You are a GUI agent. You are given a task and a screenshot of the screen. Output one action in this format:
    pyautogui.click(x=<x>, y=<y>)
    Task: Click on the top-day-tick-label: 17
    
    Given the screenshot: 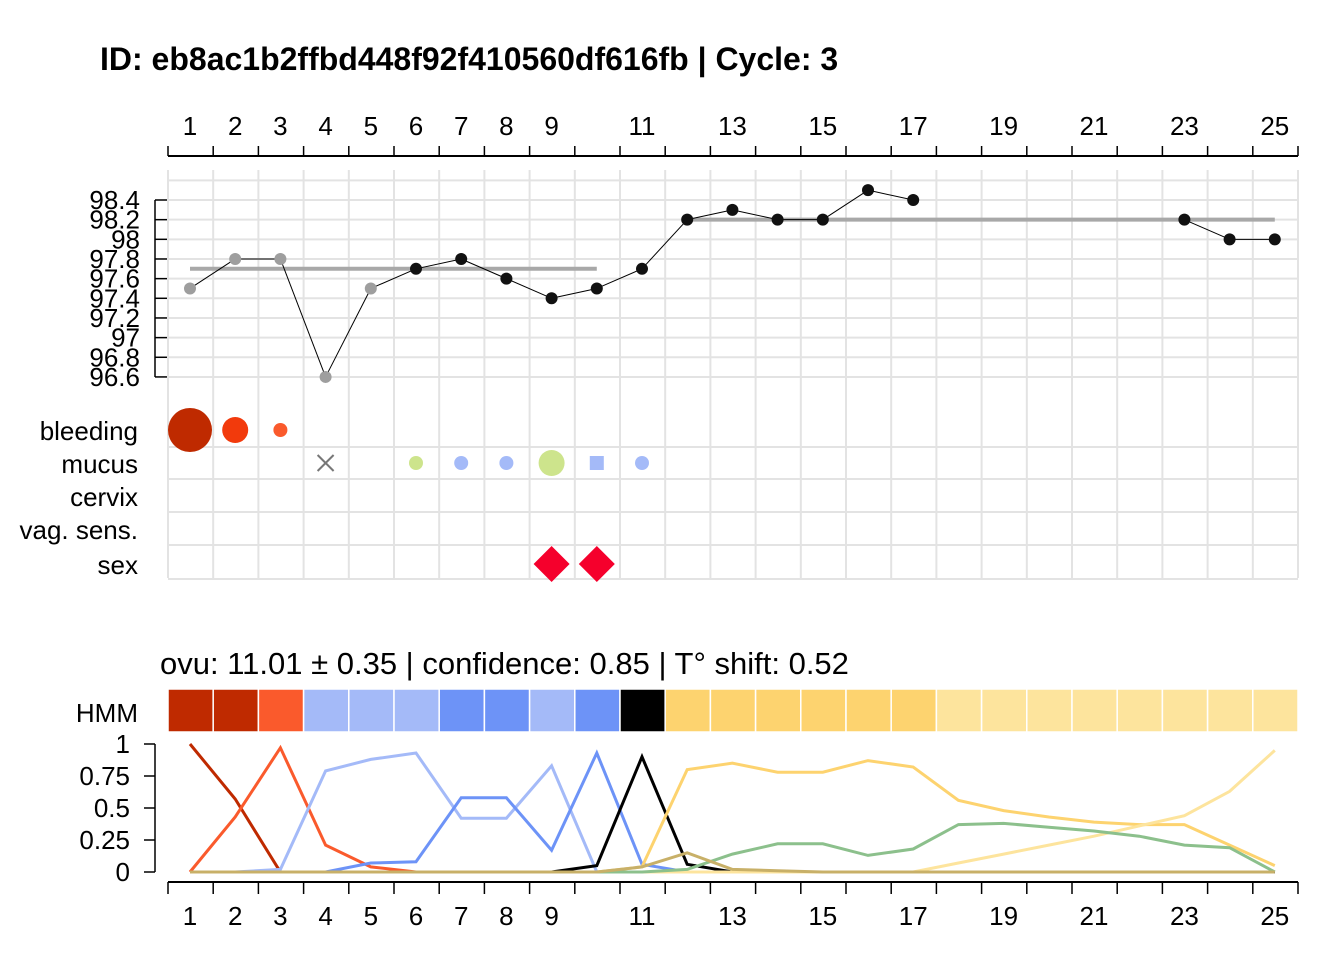 What is the action you would take?
    pyautogui.click(x=913, y=126)
    